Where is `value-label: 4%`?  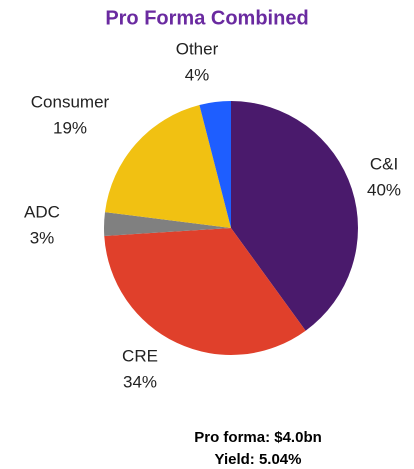
value-label: 4% is located at coordinates (197, 74).